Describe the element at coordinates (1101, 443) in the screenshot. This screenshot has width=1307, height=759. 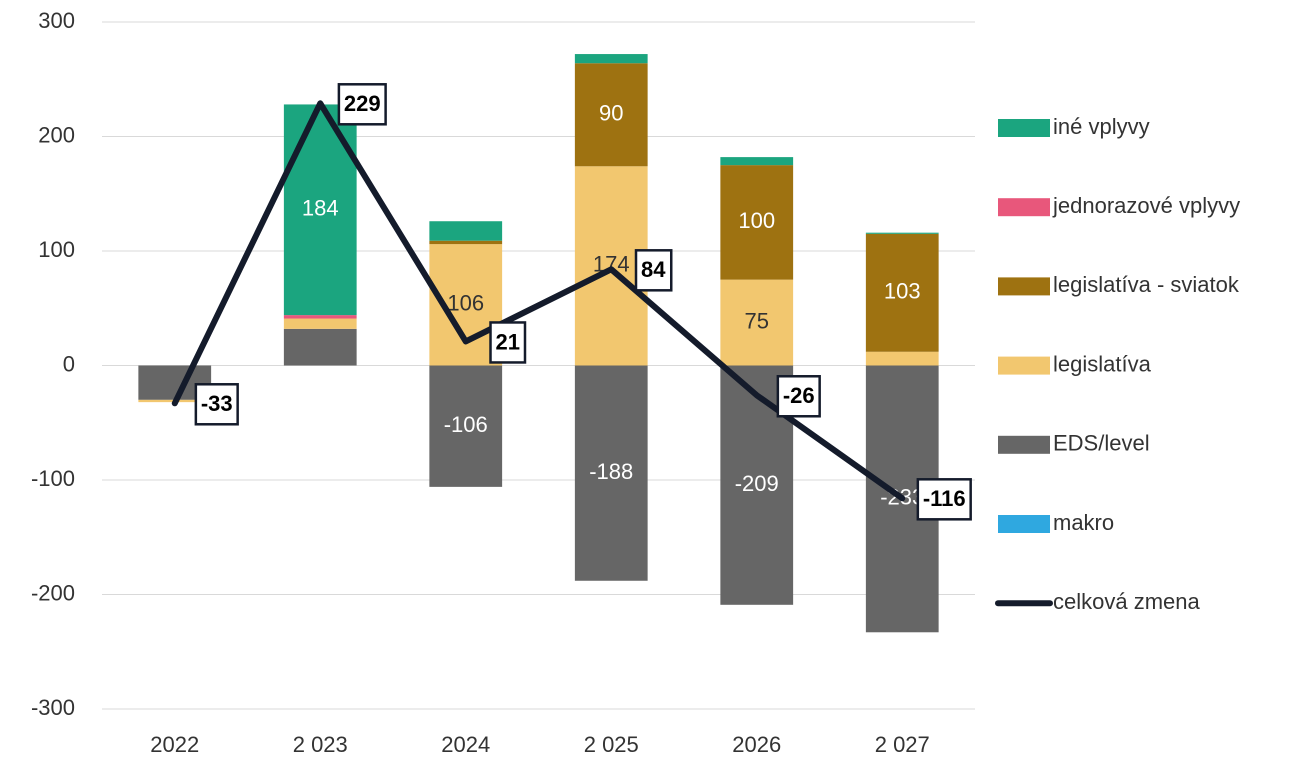
I see `legend-label: EDS/level` at that location.